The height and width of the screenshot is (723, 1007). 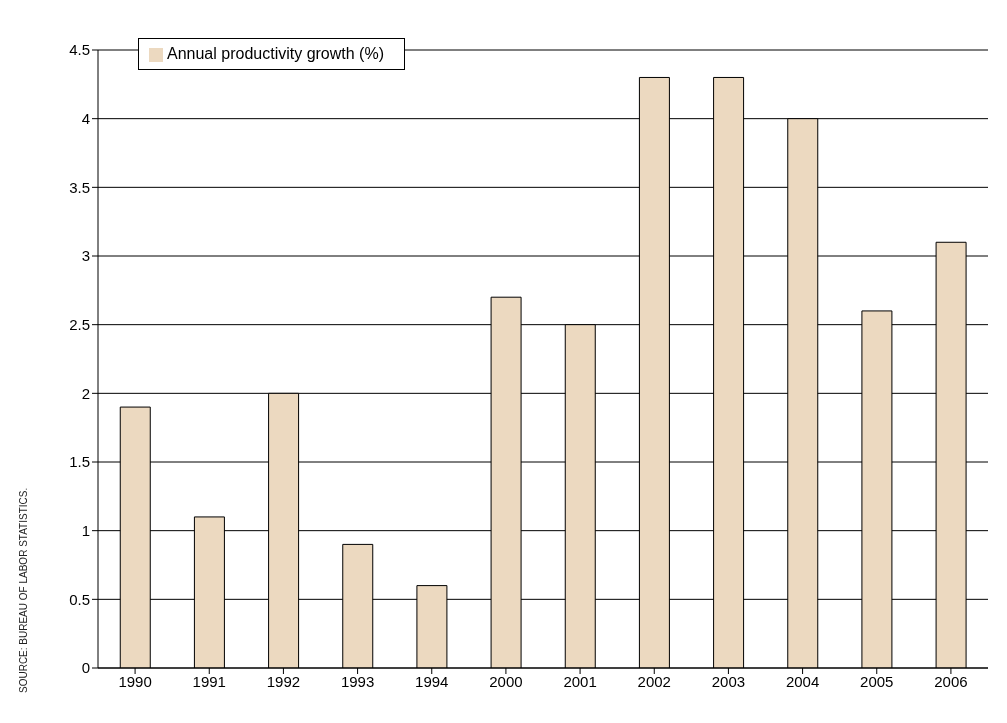 What do you see at coordinates (209, 681) in the screenshot?
I see `x-tick-label: 1991` at bounding box center [209, 681].